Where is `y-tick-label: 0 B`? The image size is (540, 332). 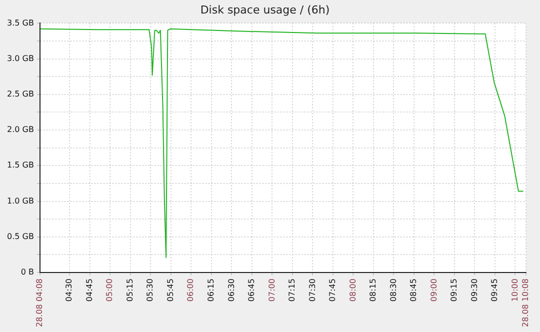 y-tick-label: 0 B is located at coordinates (27, 272).